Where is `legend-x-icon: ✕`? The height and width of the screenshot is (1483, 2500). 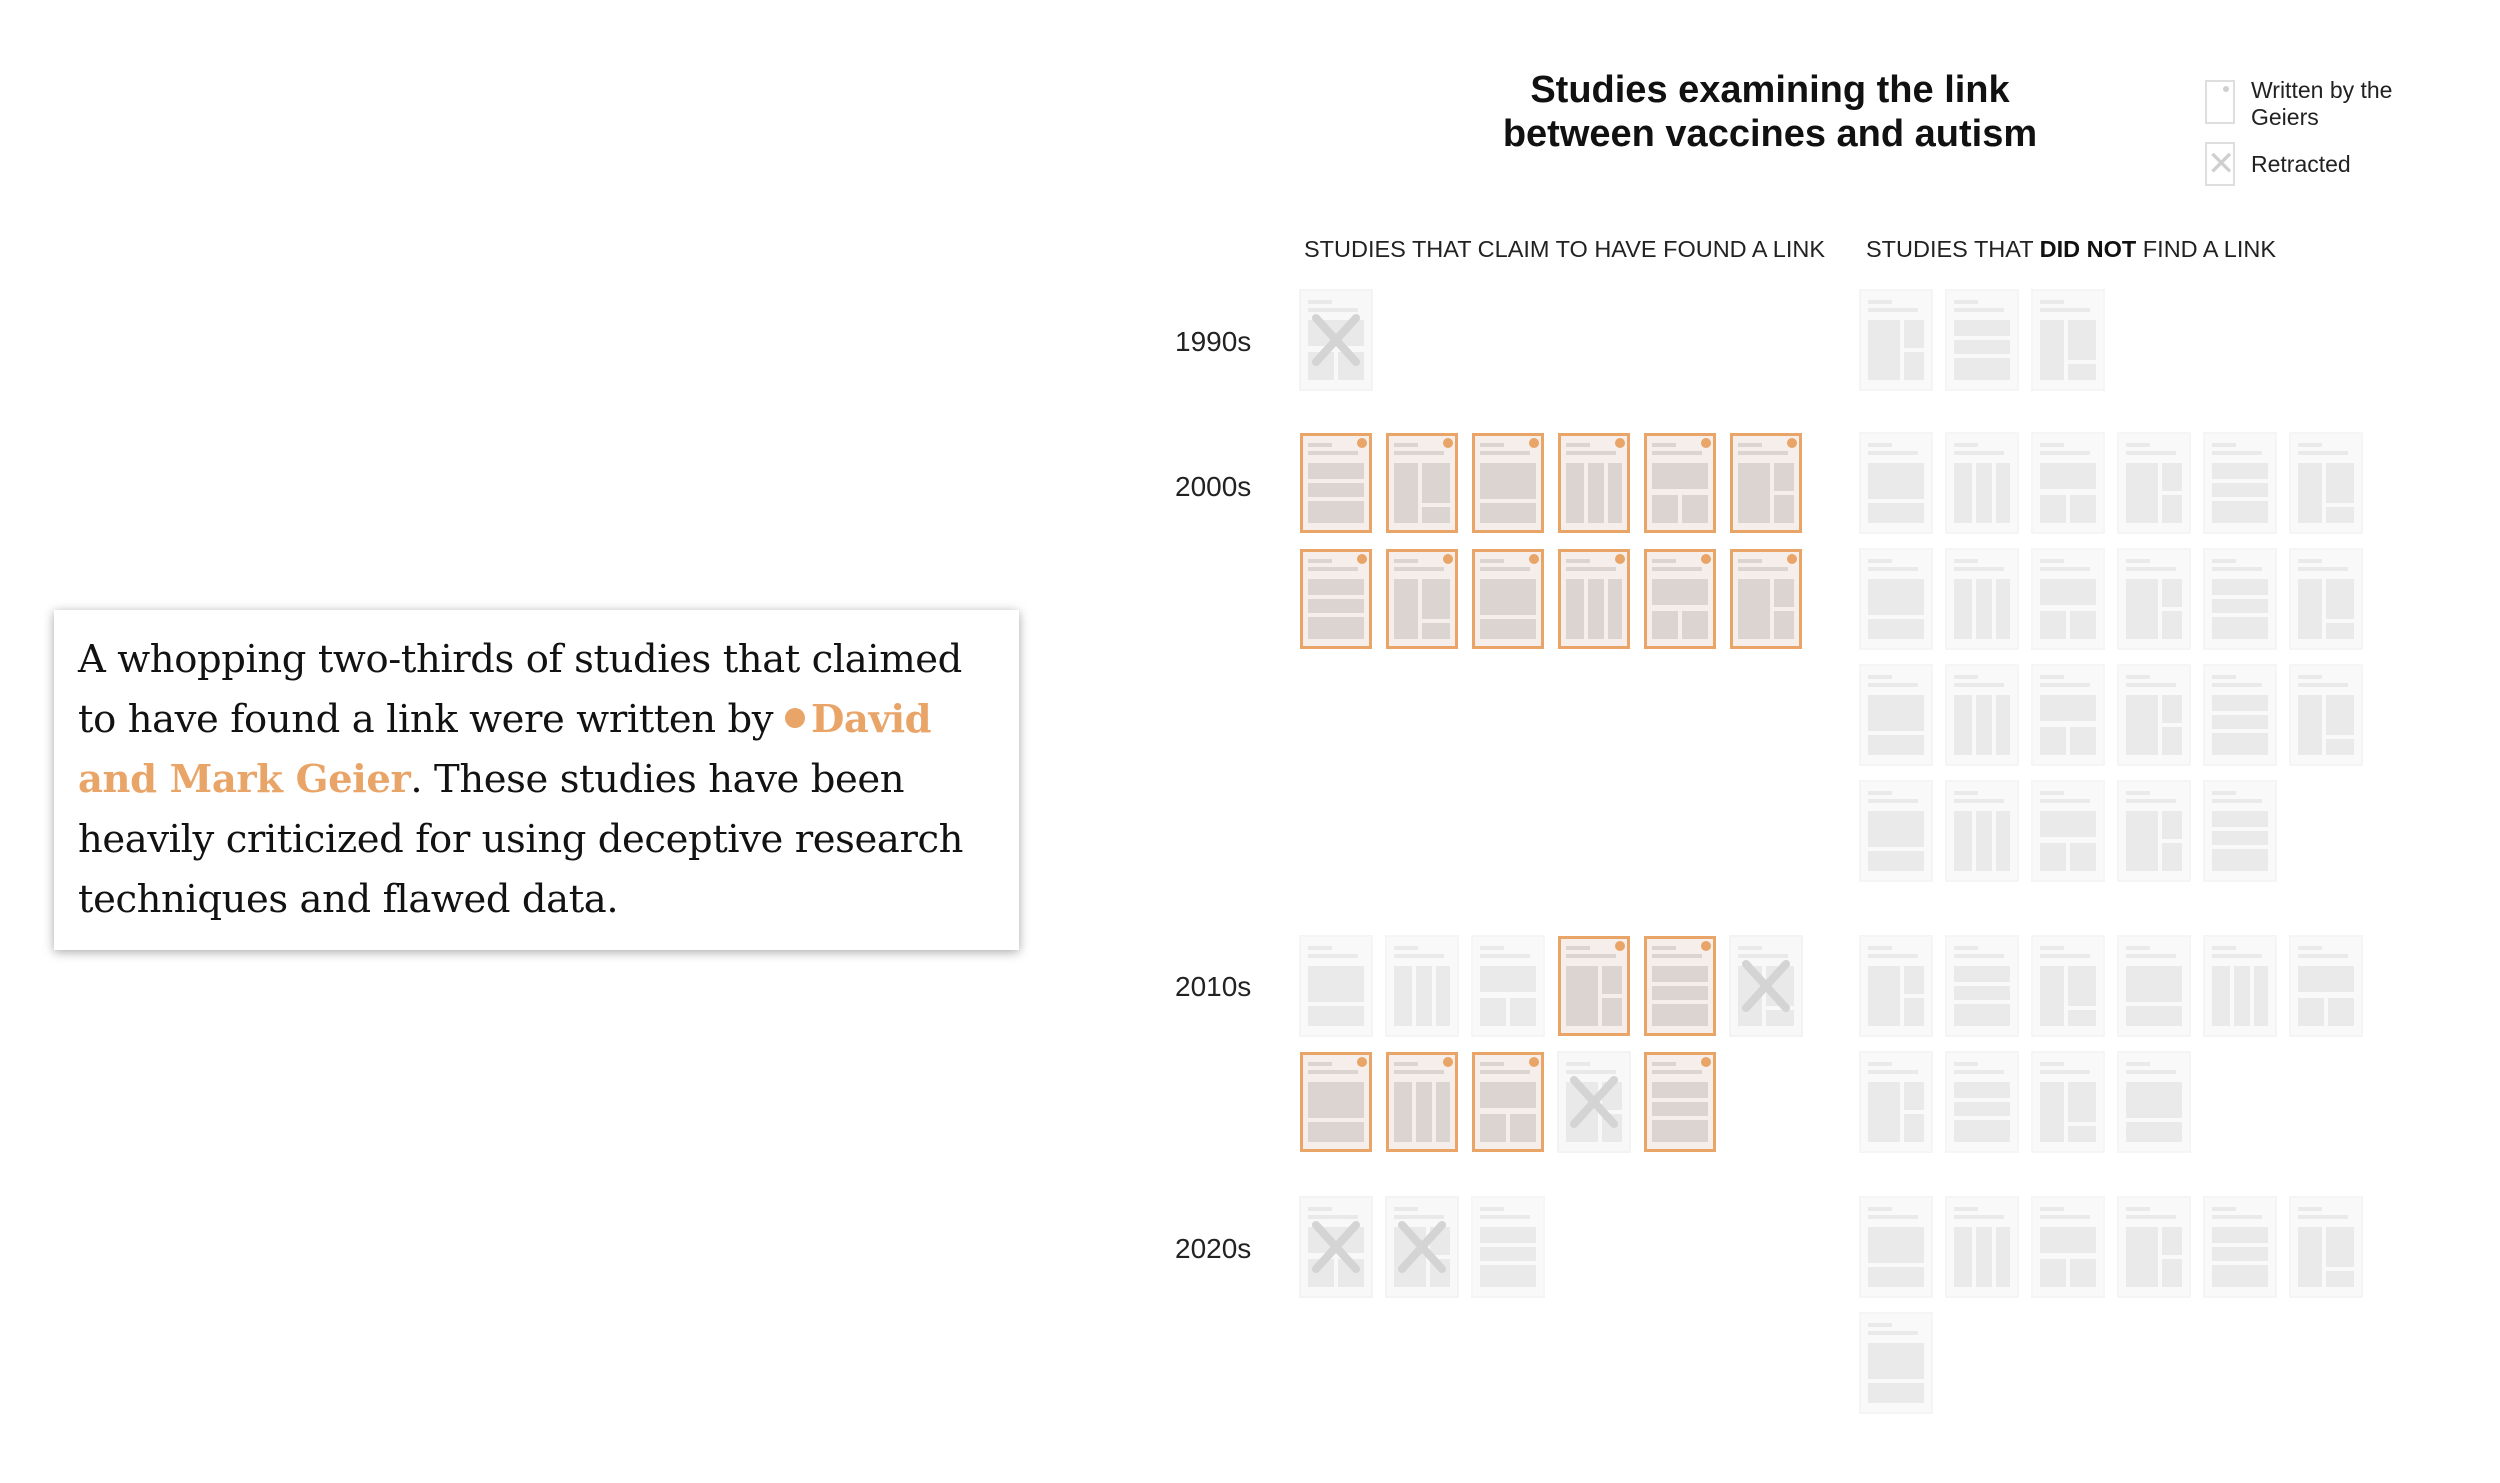 legend-x-icon: ✕ is located at coordinates (2221, 164).